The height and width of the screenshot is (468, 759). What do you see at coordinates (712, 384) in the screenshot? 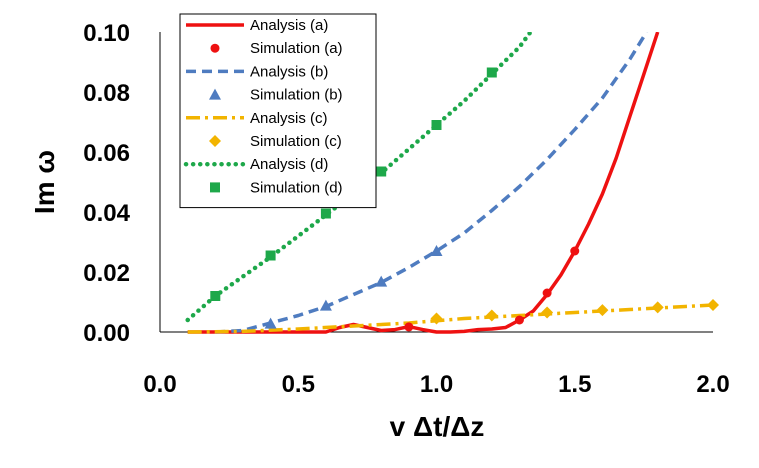
I see `x-tick-label: 2.0` at bounding box center [712, 384].